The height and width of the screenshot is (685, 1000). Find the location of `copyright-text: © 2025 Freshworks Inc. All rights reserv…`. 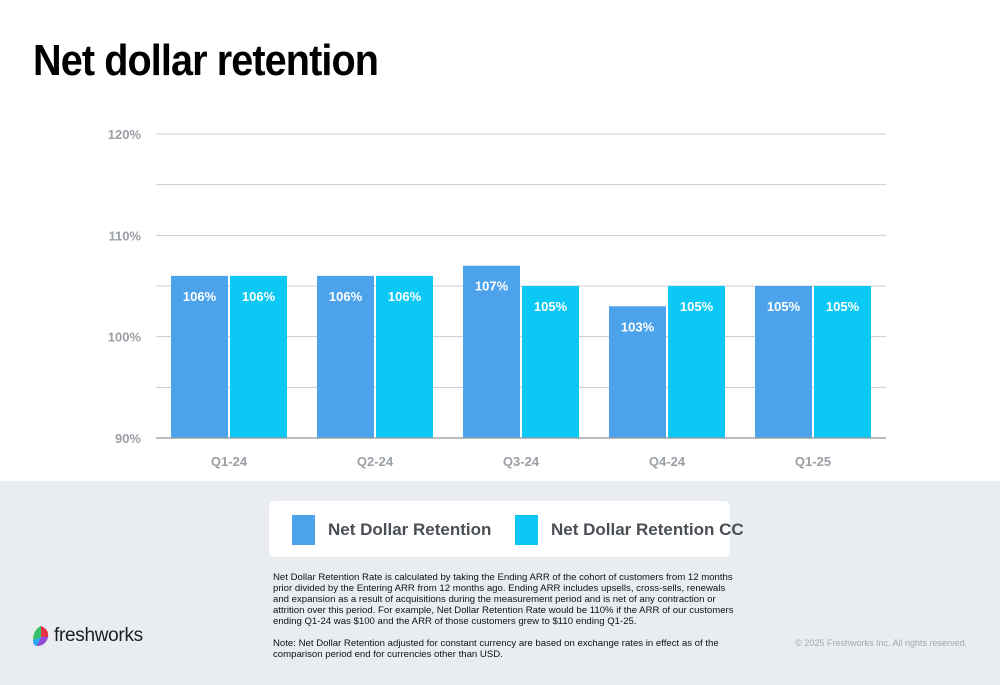

copyright-text: © 2025 Freshworks Inc. All rights reserv… is located at coordinates (881, 643).